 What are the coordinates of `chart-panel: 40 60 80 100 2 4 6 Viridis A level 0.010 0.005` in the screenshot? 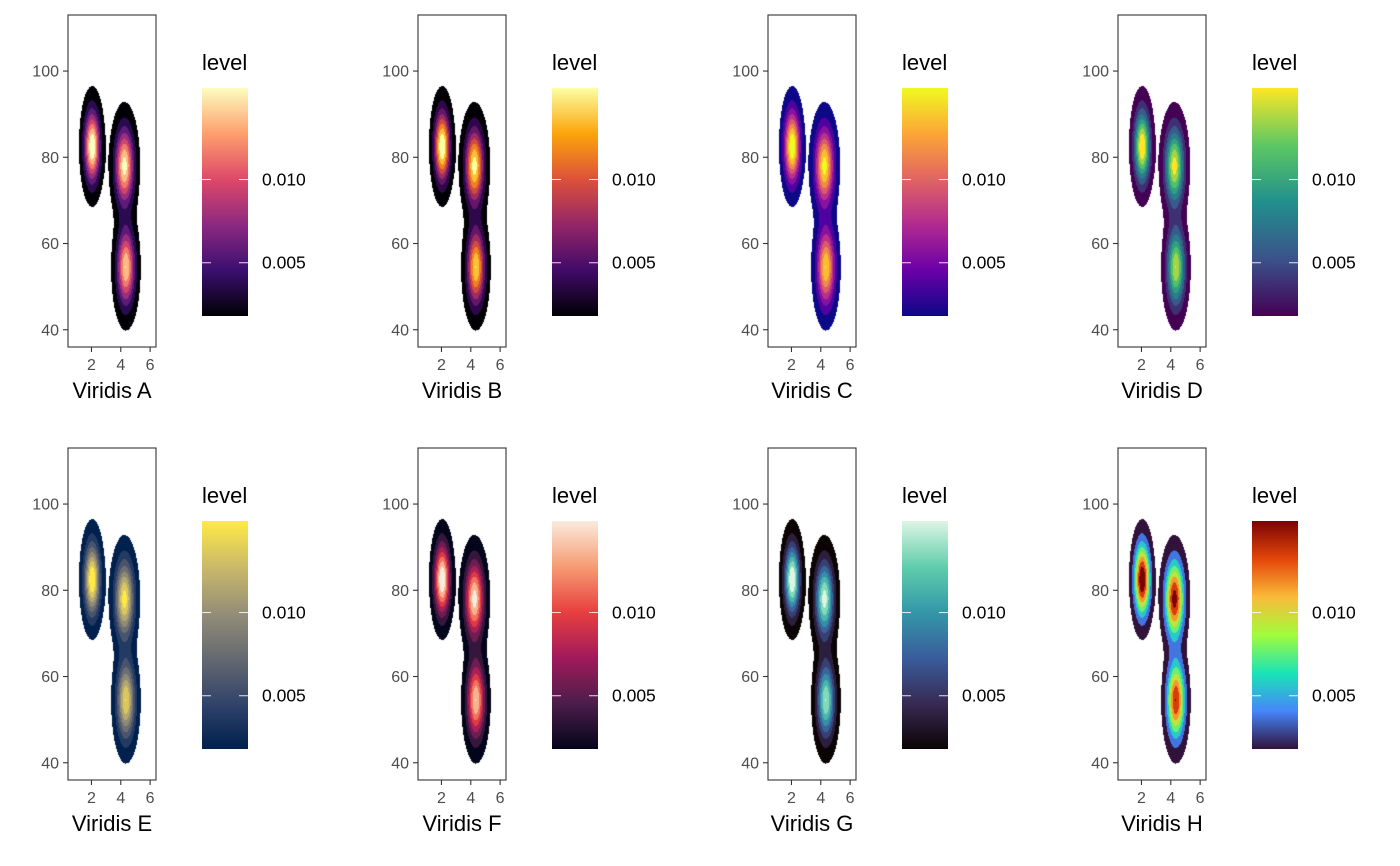 It's located at (175, 216).